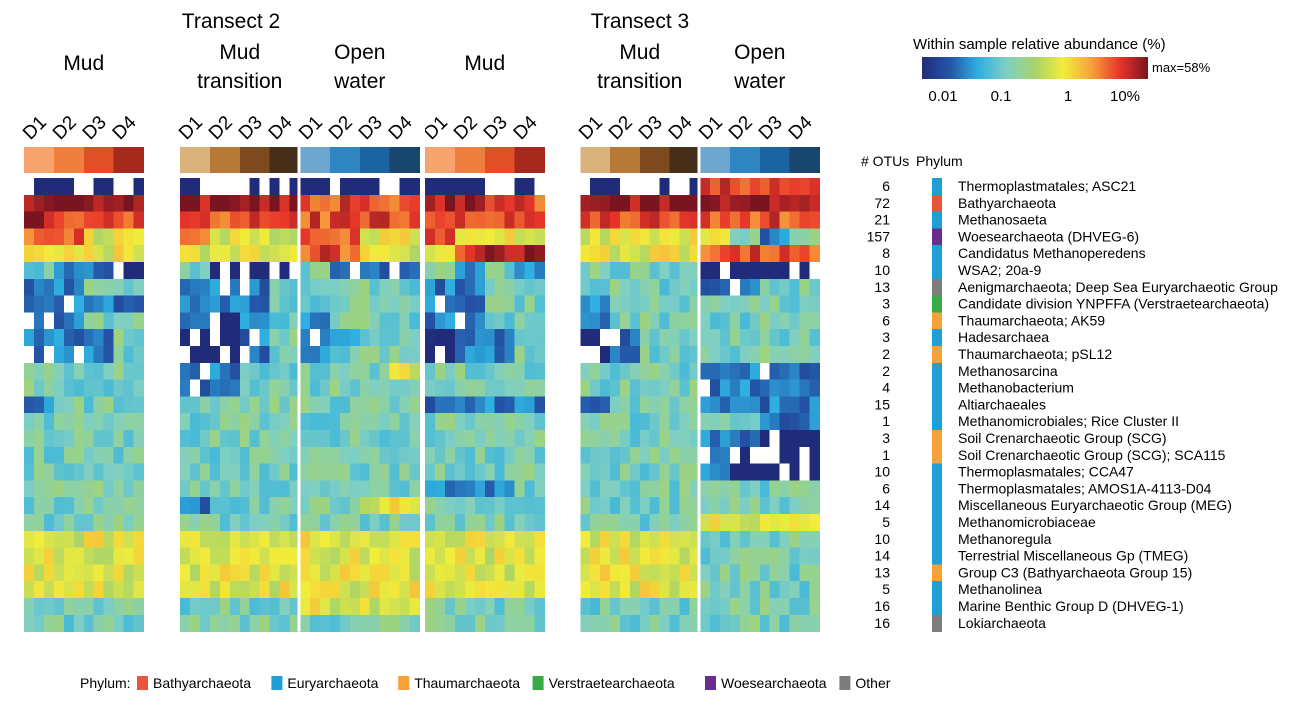 The height and width of the screenshot is (711, 1305). What do you see at coordinates (655, 160) in the screenshot?
I see `sample-header-cell` at bounding box center [655, 160].